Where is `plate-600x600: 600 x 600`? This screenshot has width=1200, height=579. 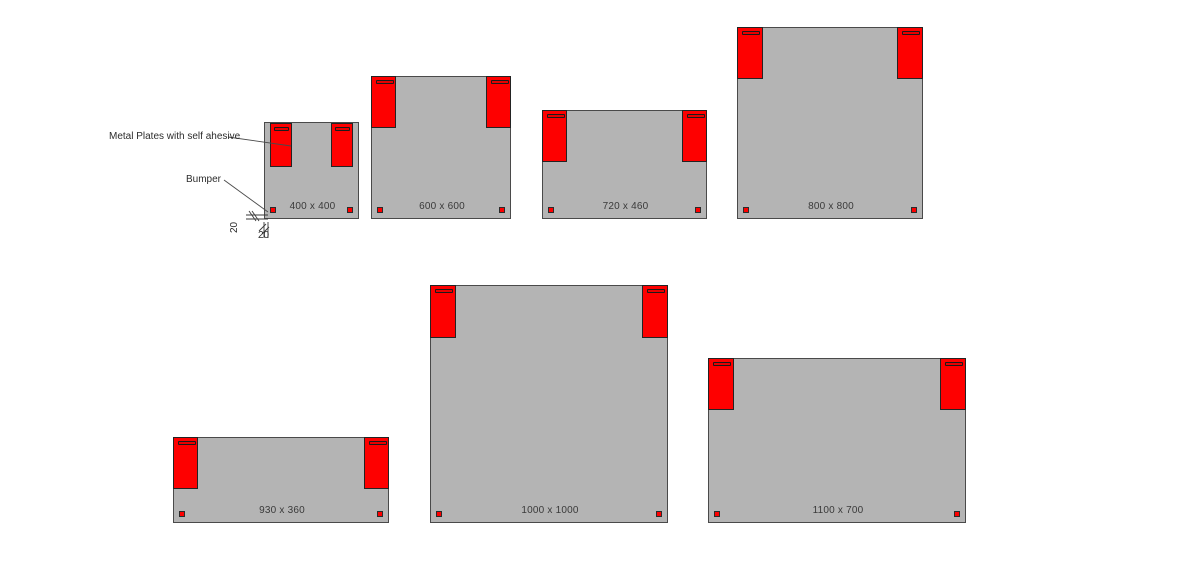
plate-600x600: 600 x 600 is located at coordinates (441, 147).